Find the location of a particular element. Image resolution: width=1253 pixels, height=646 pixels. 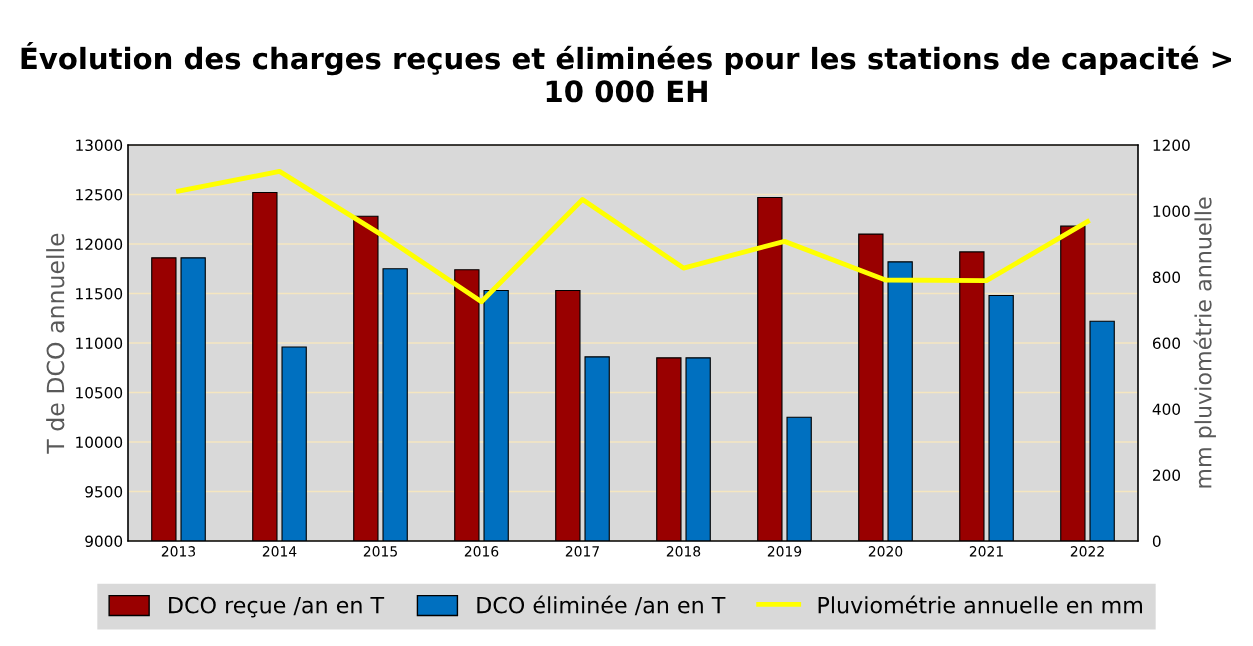

x-tick-label: 2013 is located at coordinates (178, 551).